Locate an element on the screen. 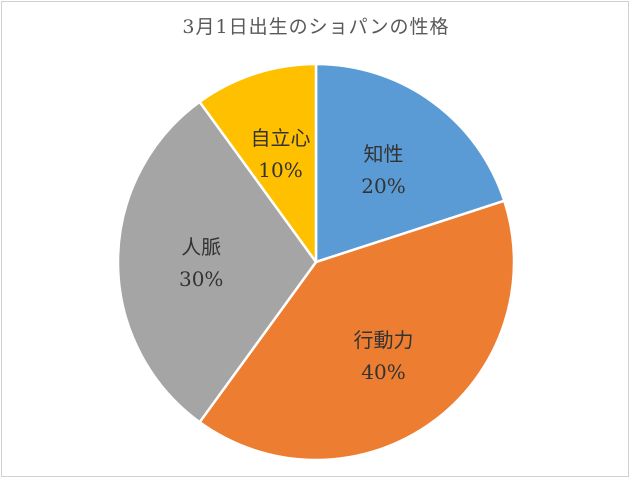  chart-title: 3月1日出生のショパンの性格 is located at coordinates (316, 27).